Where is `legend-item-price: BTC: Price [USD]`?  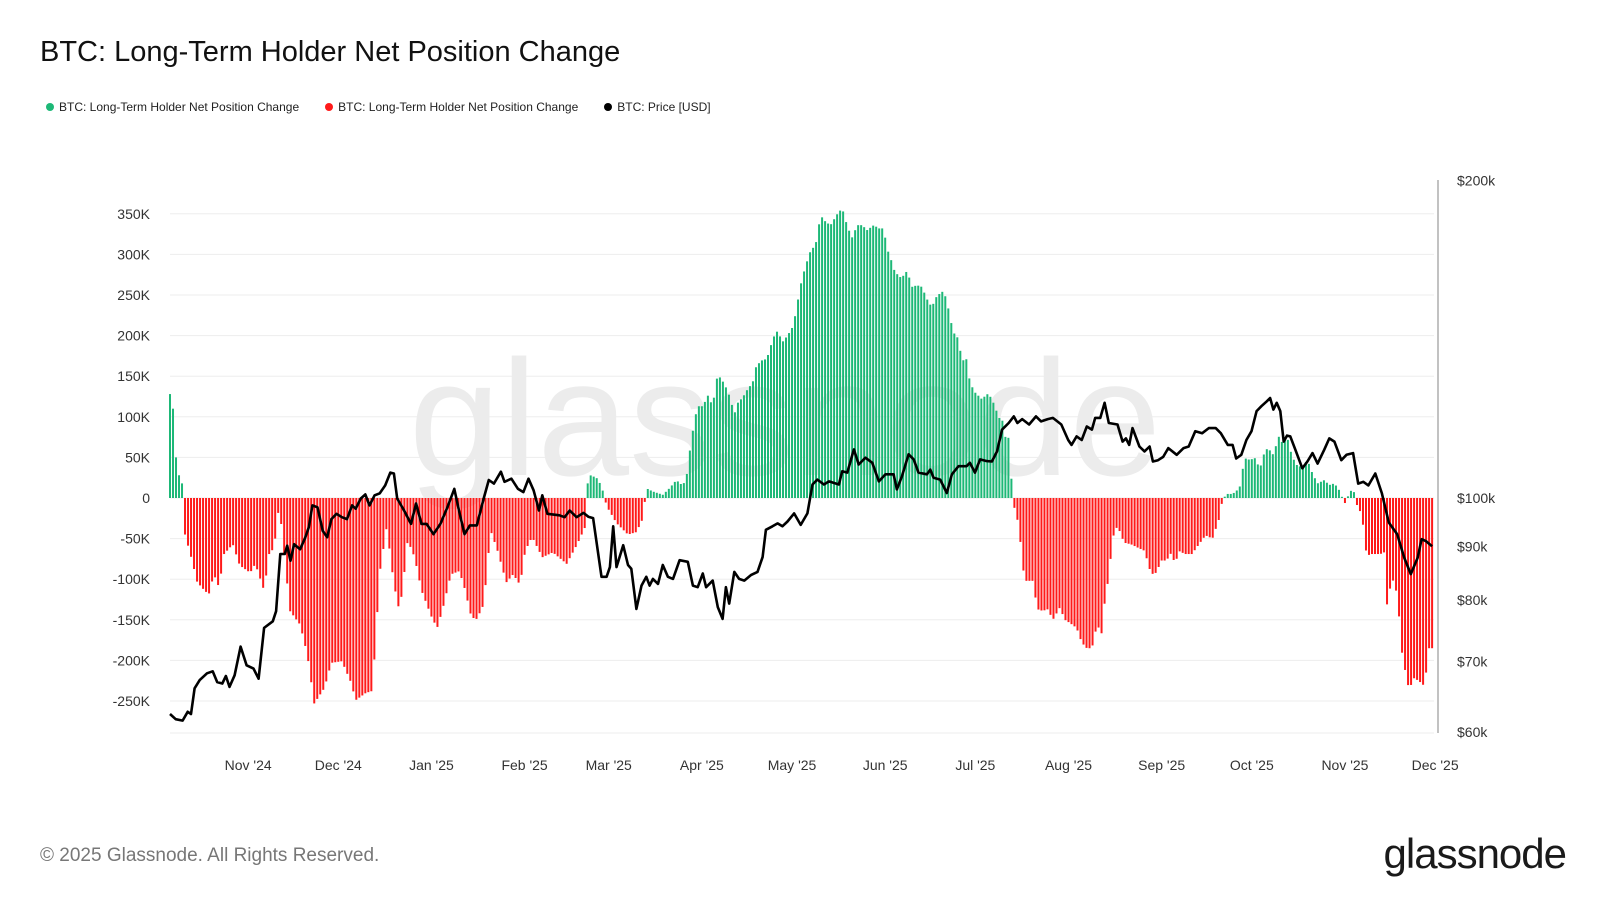 legend-item-price: BTC: Price [USD] is located at coordinates (657, 107).